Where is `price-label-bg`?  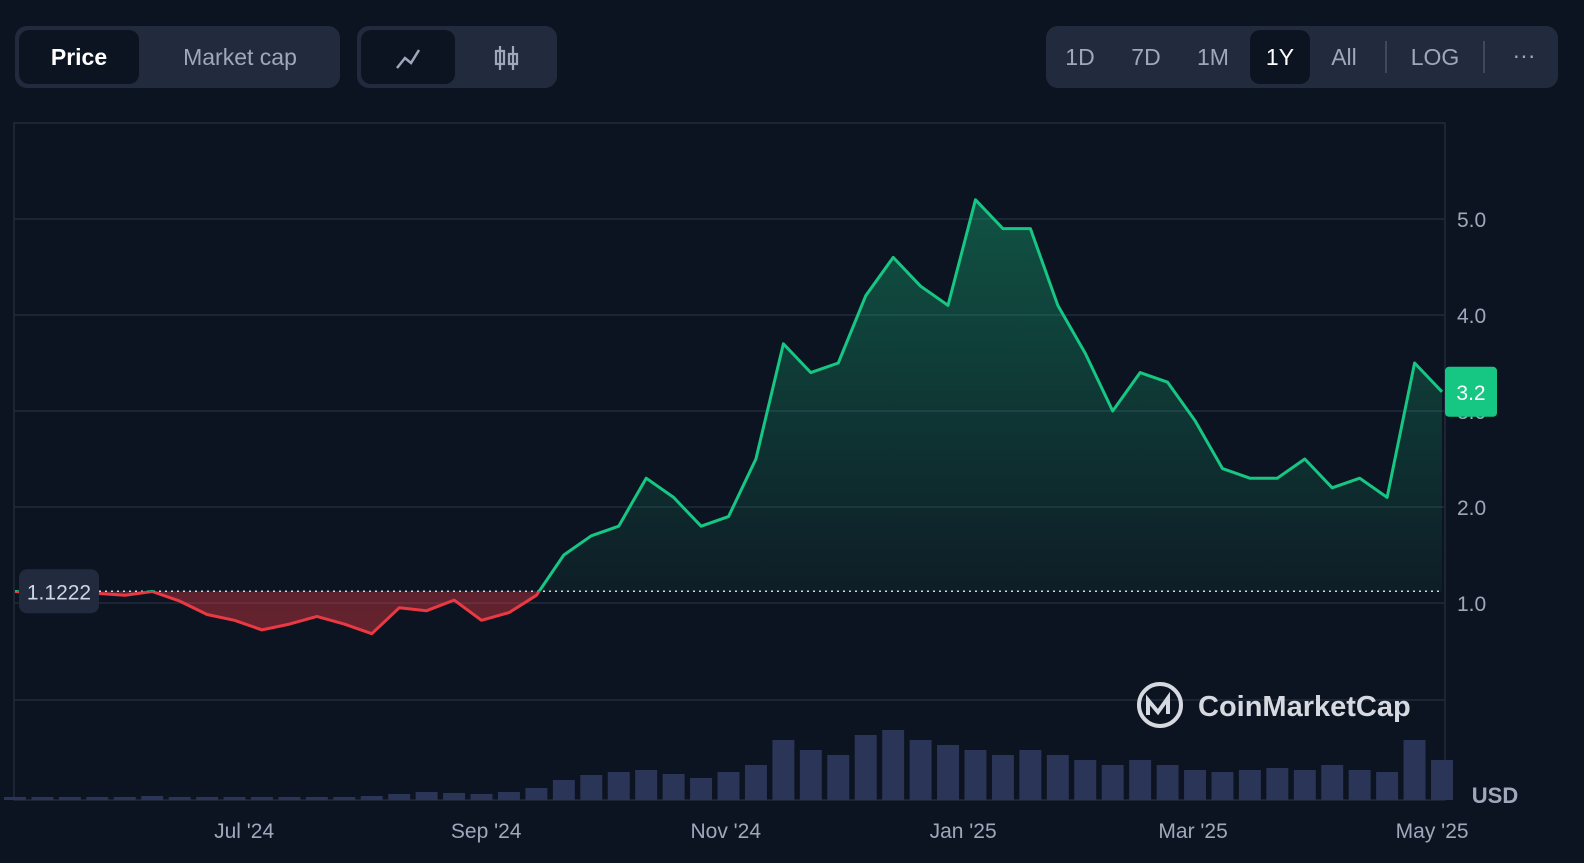 price-label-bg is located at coordinates (1471, 391).